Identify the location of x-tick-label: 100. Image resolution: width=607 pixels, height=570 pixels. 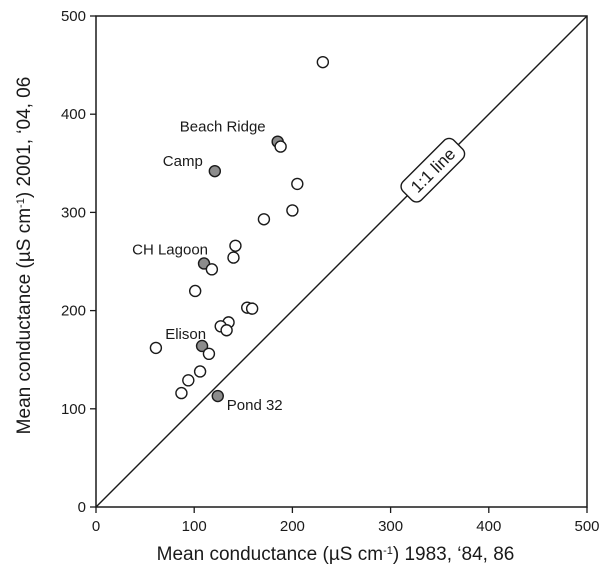
(194, 526).